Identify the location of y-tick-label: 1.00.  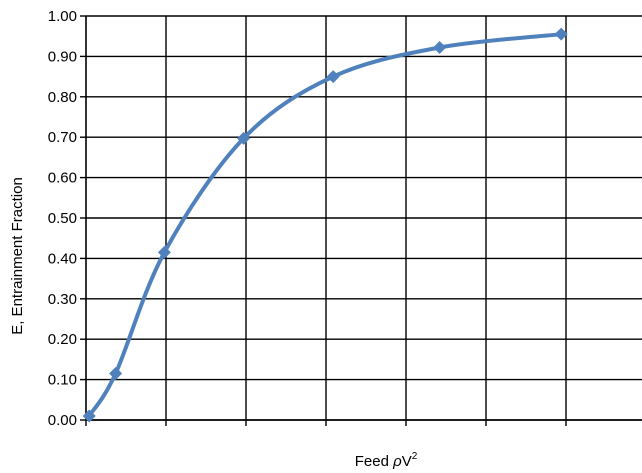
(62, 16).